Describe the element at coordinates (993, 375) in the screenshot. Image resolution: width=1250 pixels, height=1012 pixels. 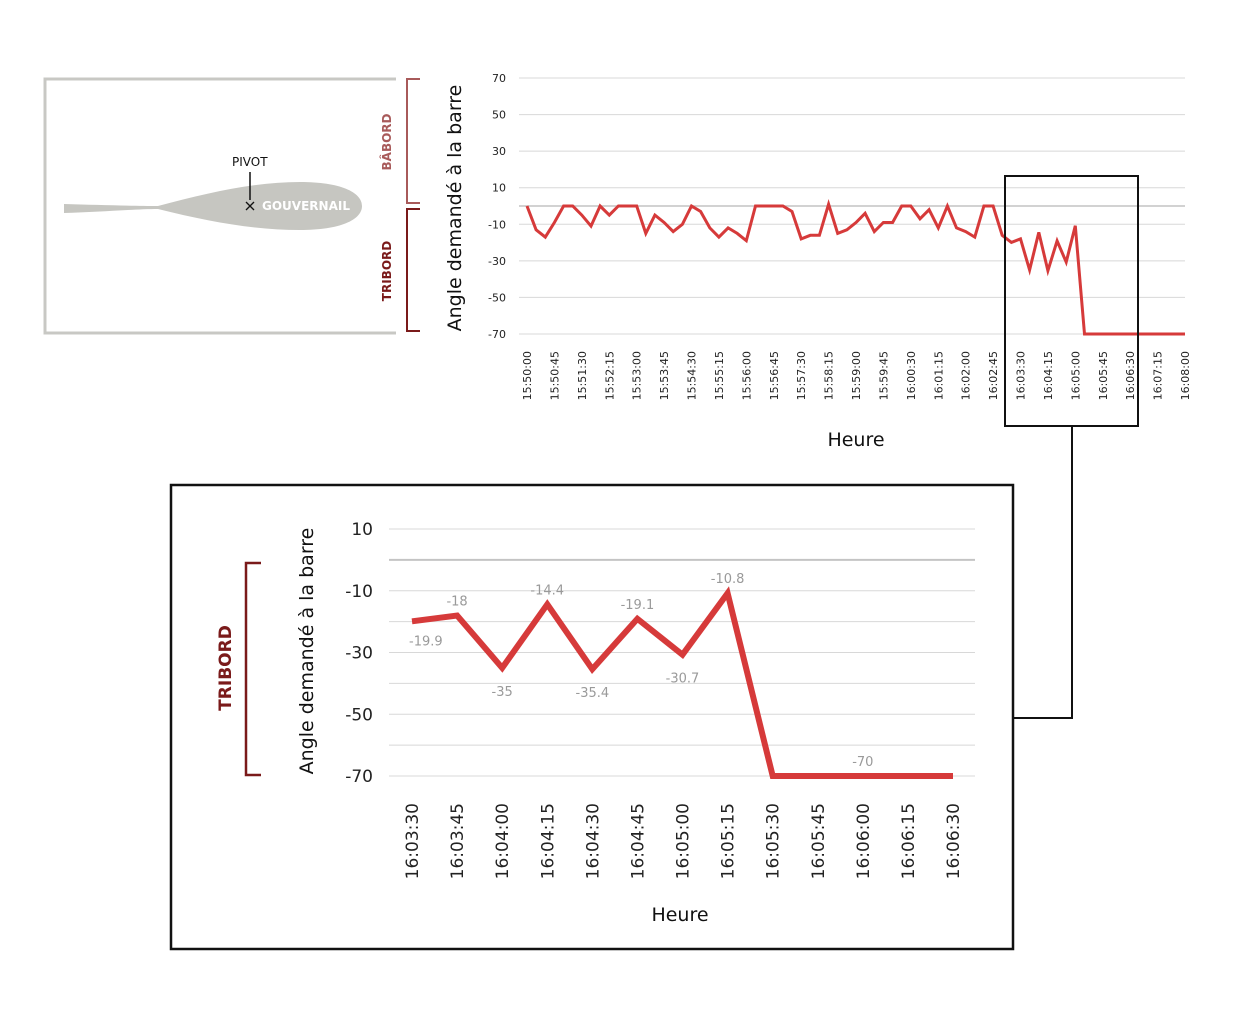
I see `overview-x-tick-label: 16:02:45` at that location.